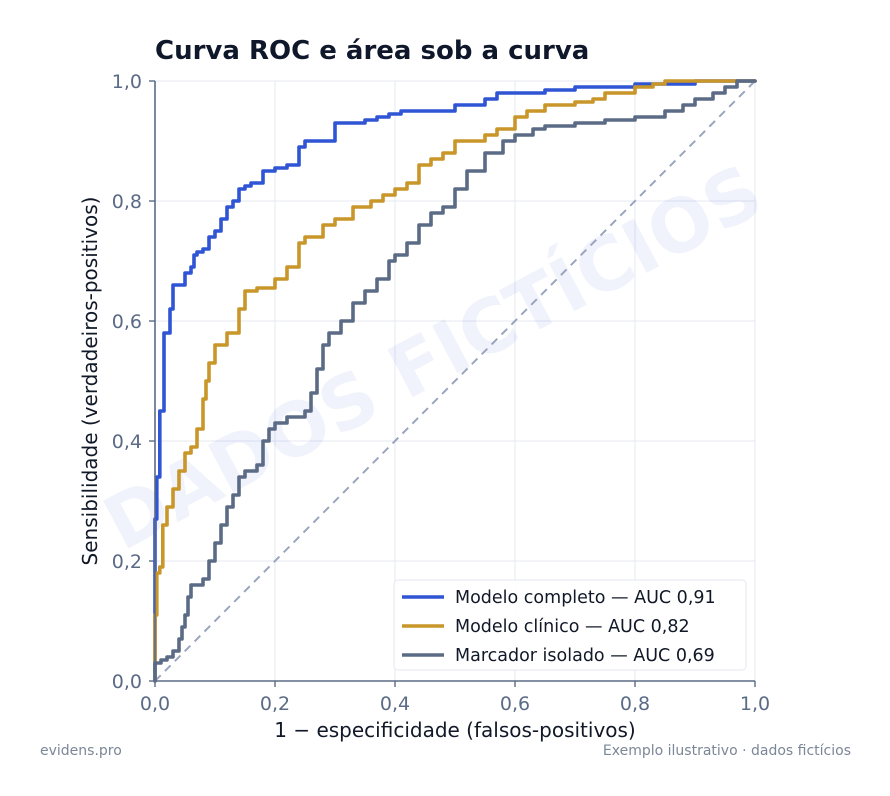 The width and height of the screenshot is (890, 796). Describe the element at coordinates (155, 704) in the screenshot. I see `x-tick-label: 0,0` at that location.